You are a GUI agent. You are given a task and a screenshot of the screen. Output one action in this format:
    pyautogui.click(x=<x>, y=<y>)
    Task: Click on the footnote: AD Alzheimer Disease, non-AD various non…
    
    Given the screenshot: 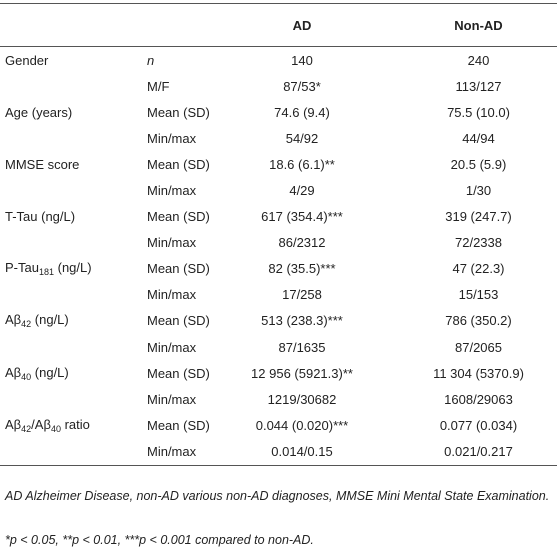 What is the action you would take?
    pyautogui.click(x=277, y=496)
    